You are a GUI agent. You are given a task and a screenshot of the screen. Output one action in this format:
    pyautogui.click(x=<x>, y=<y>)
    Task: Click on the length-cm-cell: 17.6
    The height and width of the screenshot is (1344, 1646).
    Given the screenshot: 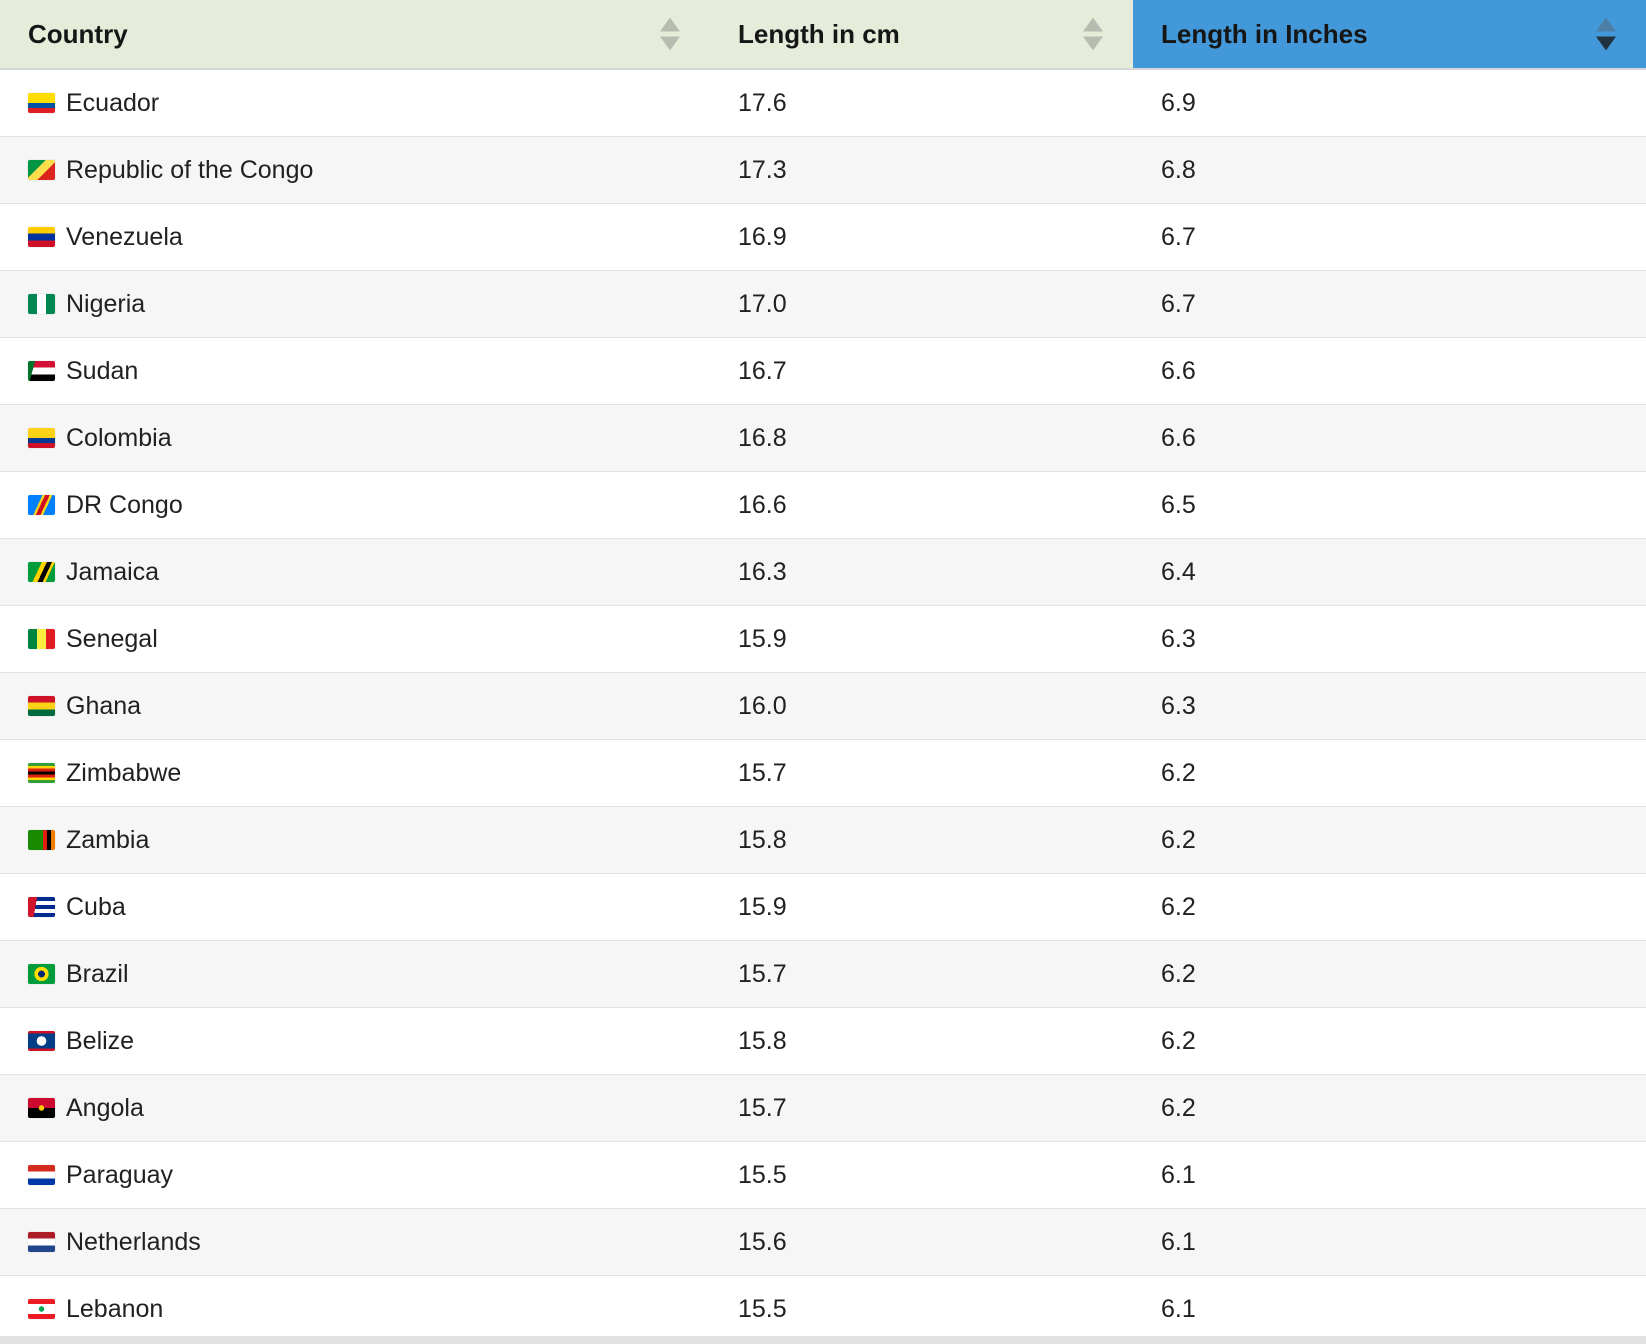 What is the action you would take?
    pyautogui.click(x=921, y=103)
    